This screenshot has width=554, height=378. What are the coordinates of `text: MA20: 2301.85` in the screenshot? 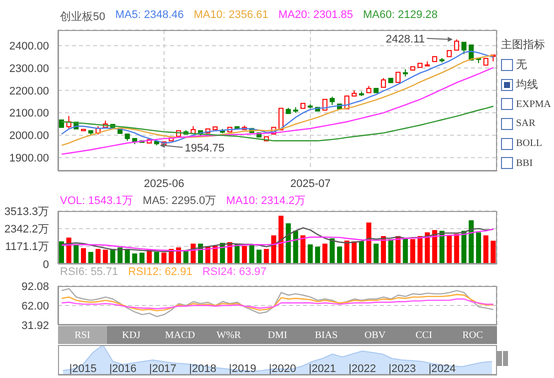 It's located at (315, 16).